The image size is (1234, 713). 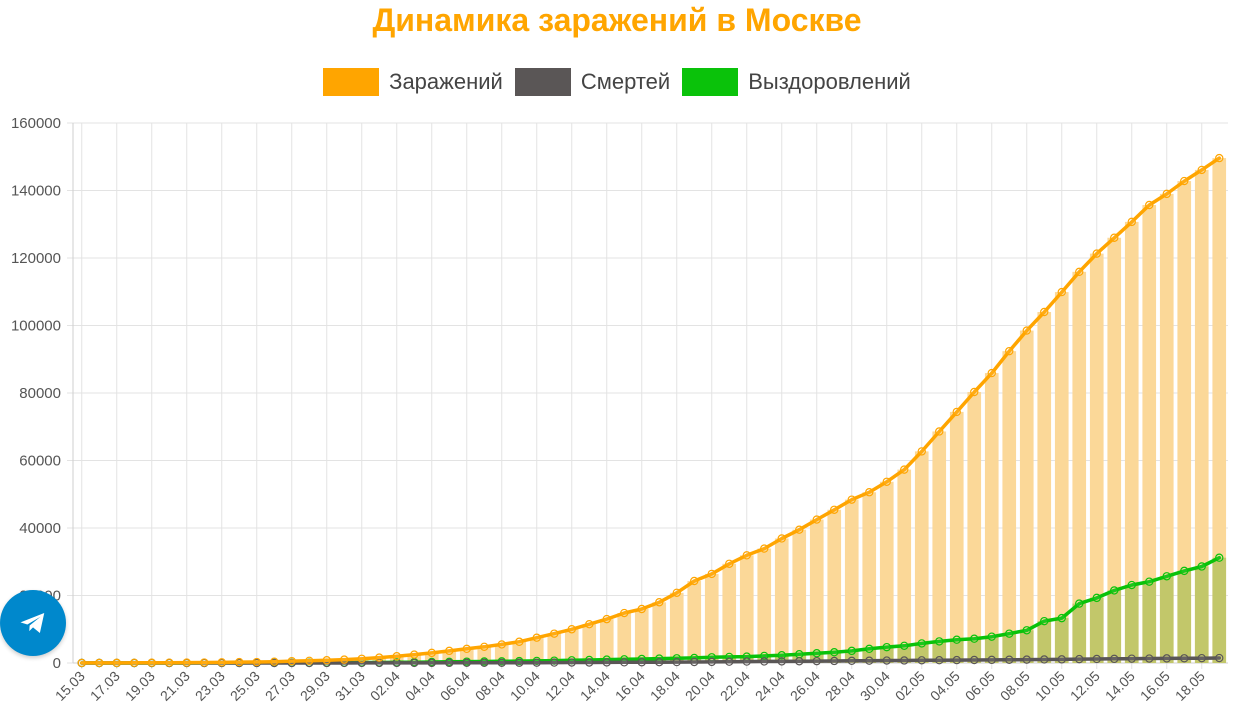 I want to click on legend-item-recovered: Выздоровлений, so click(x=796, y=82).